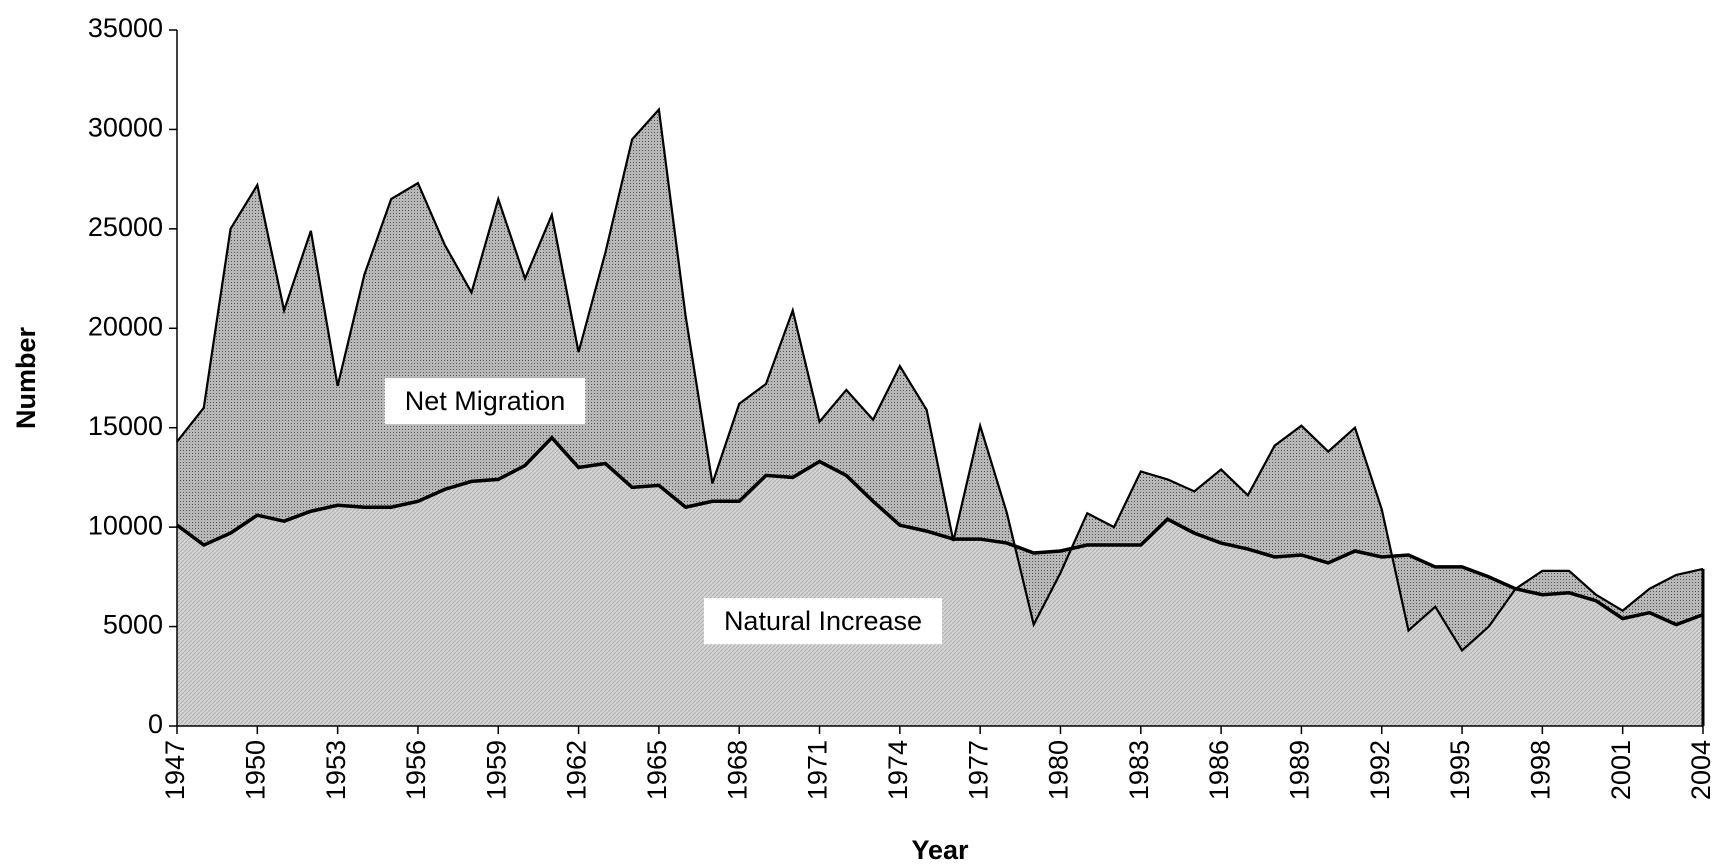  I want to click on x-tick-label: 1971, so click(818, 770).